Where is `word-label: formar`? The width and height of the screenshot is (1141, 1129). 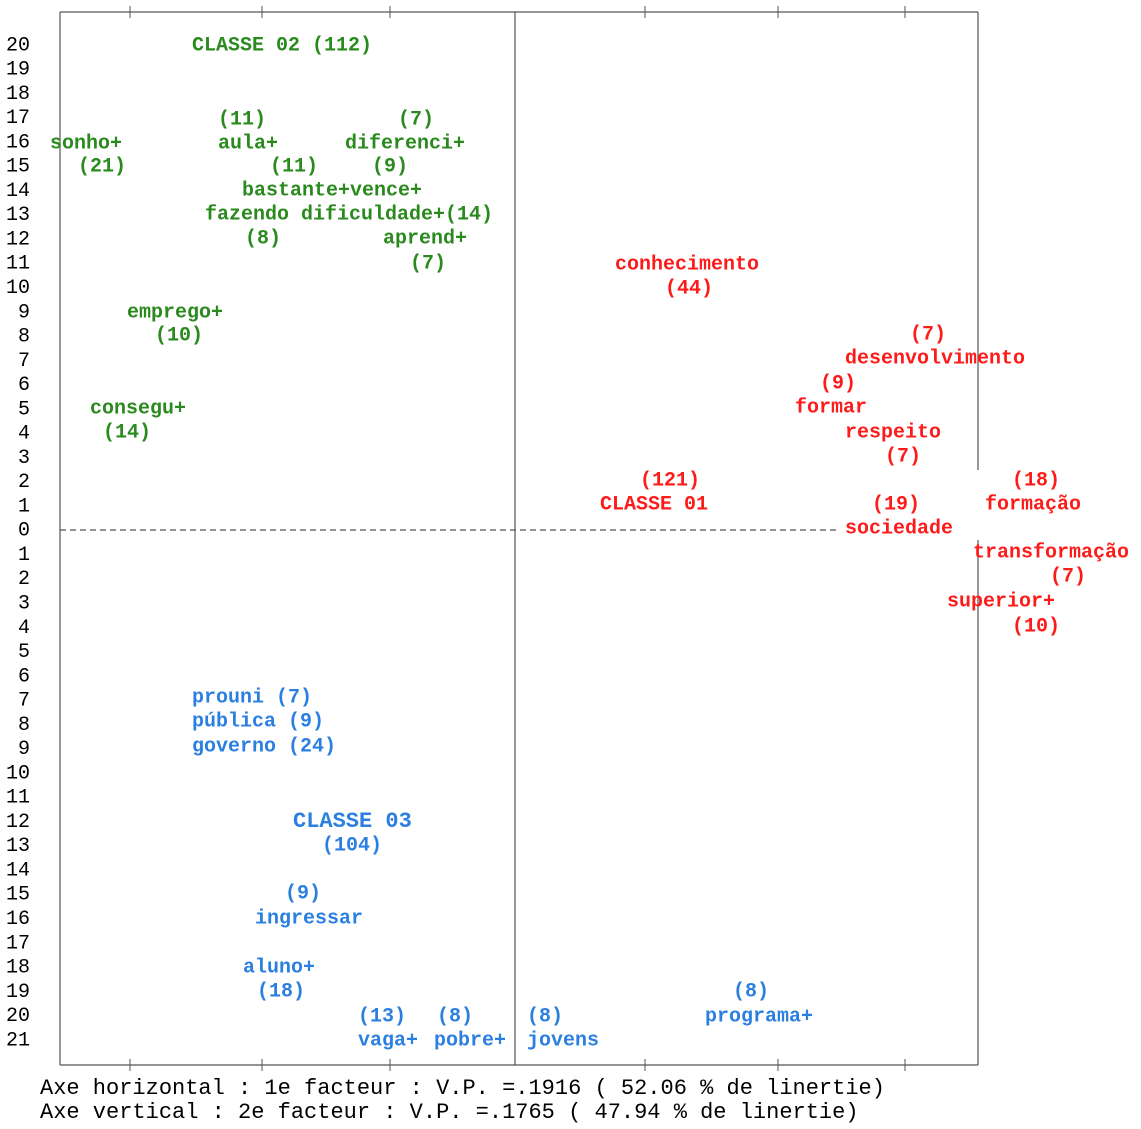
word-label: formar is located at coordinates (831, 407).